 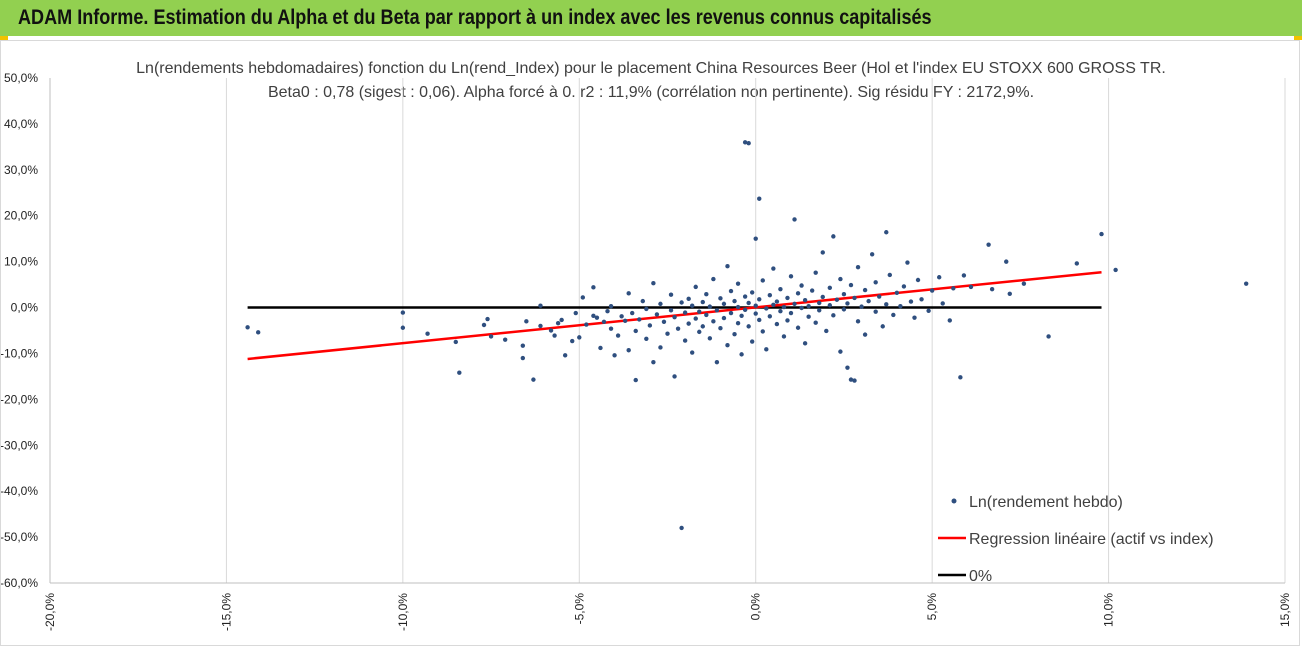 I want to click on y-tick-label: 30,0%, so click(x=21, y=170).